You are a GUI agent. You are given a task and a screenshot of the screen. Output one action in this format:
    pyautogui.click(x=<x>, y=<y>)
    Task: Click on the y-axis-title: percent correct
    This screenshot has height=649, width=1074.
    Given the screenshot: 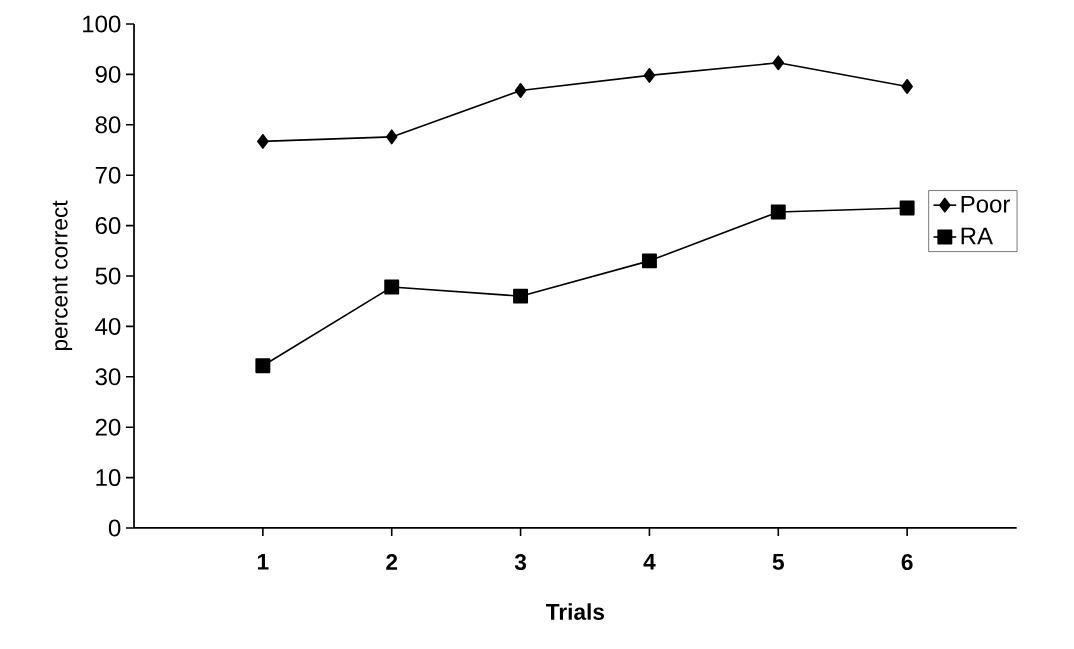 What is the action you would take?
    pyautogui.click(x=62, y=275)
    